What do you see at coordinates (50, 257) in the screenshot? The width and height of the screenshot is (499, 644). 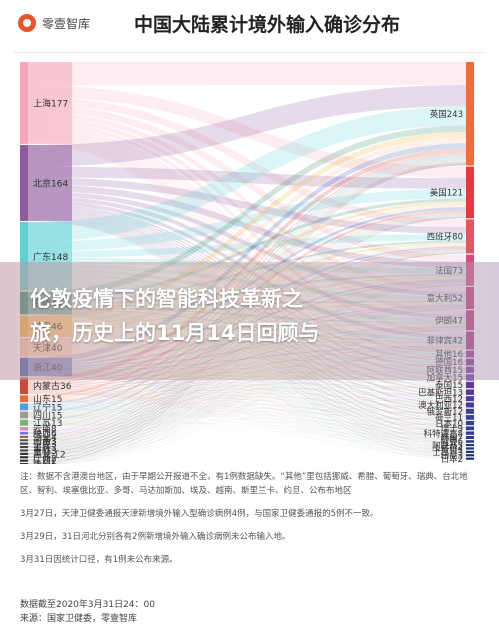 I see `source-label: 广东148` at bounding box center [50, 257].